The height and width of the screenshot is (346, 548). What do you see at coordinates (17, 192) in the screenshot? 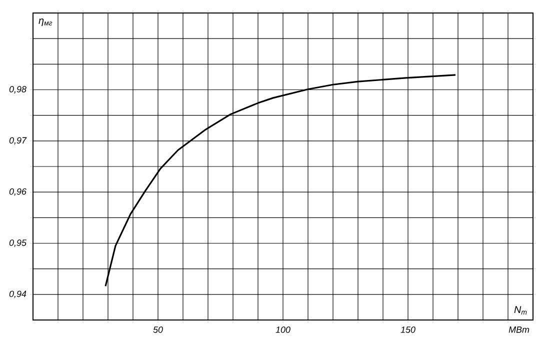
I see `y-tick-label: 0,96` at bounding box center [17, 192].